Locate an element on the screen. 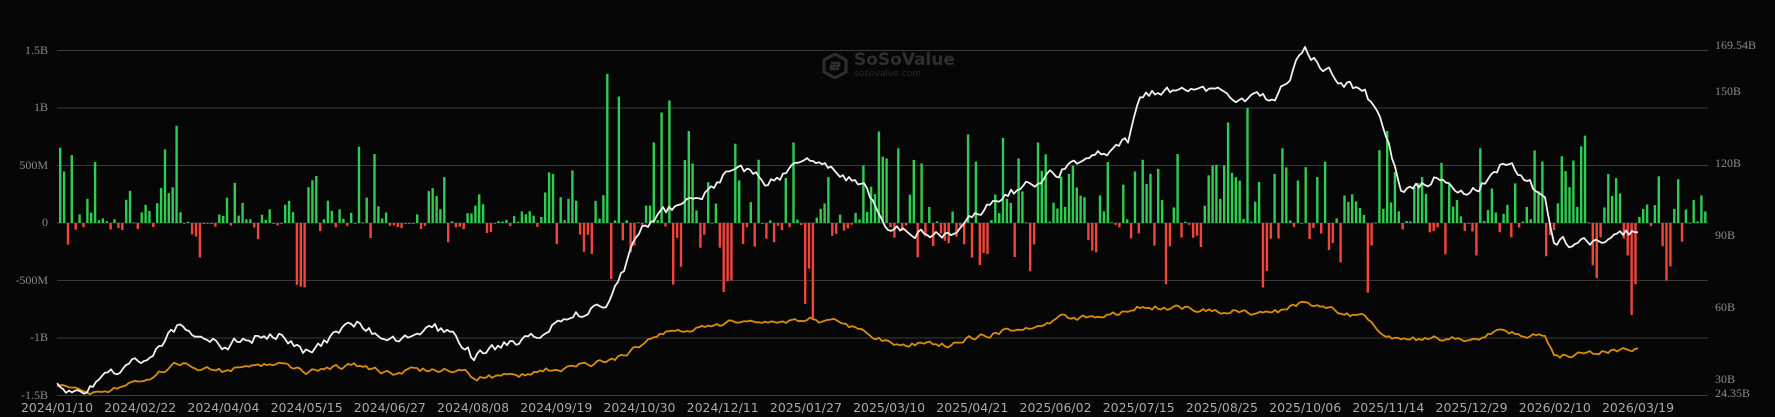 The image size is (1775, 417). x-axis-label: 2025/11/14 is located at coordinates (1388, 407).